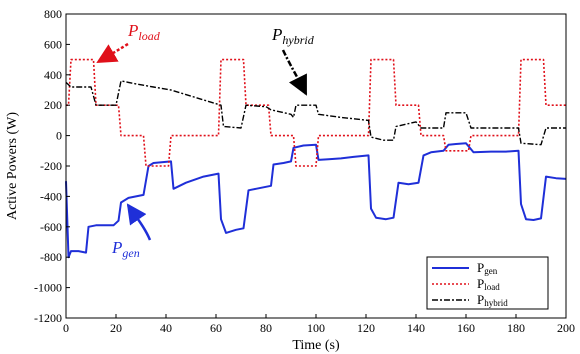  What do you see at coordinates (516, 328) in the screenshot?
I see `x-tick-label: 180` at bounding box center [516, 328].